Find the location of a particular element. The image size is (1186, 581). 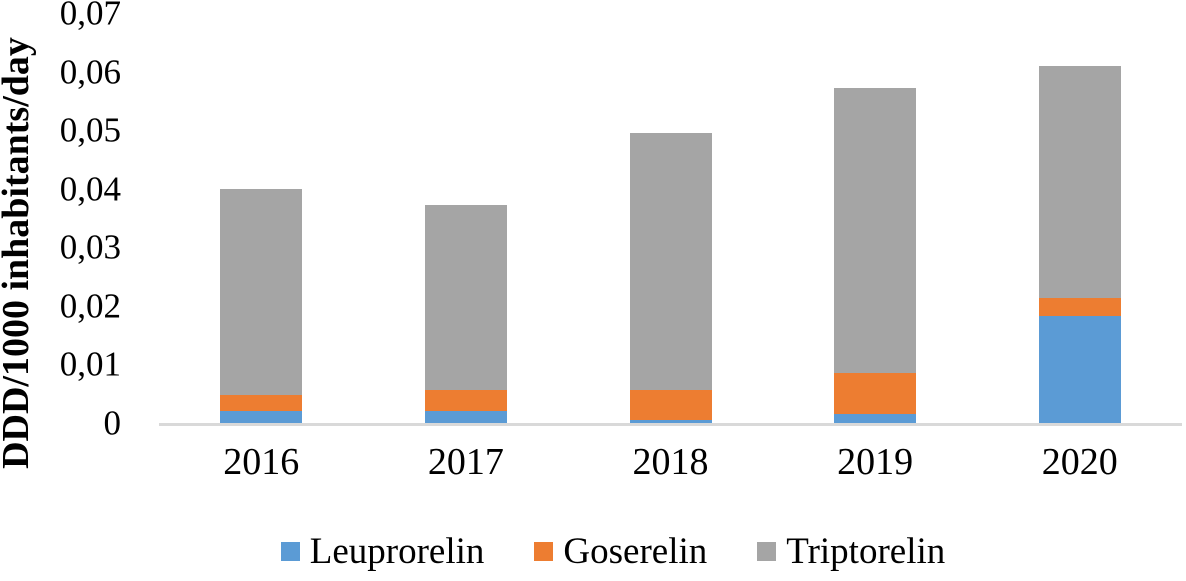

y-tick-label-0-06: 0,06 is located at coordinates (90, 72).